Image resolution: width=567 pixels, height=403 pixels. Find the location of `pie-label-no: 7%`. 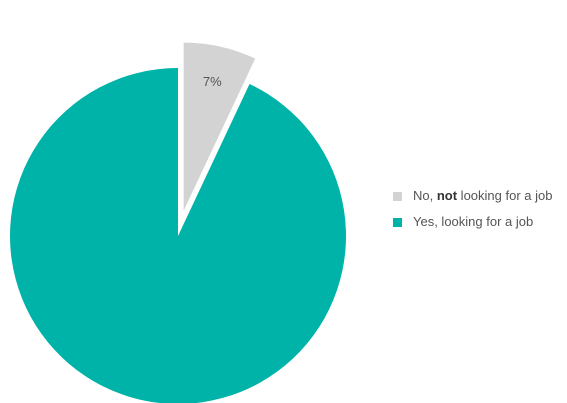

pie-label-no: 7% is located at coordinates (212, 81).